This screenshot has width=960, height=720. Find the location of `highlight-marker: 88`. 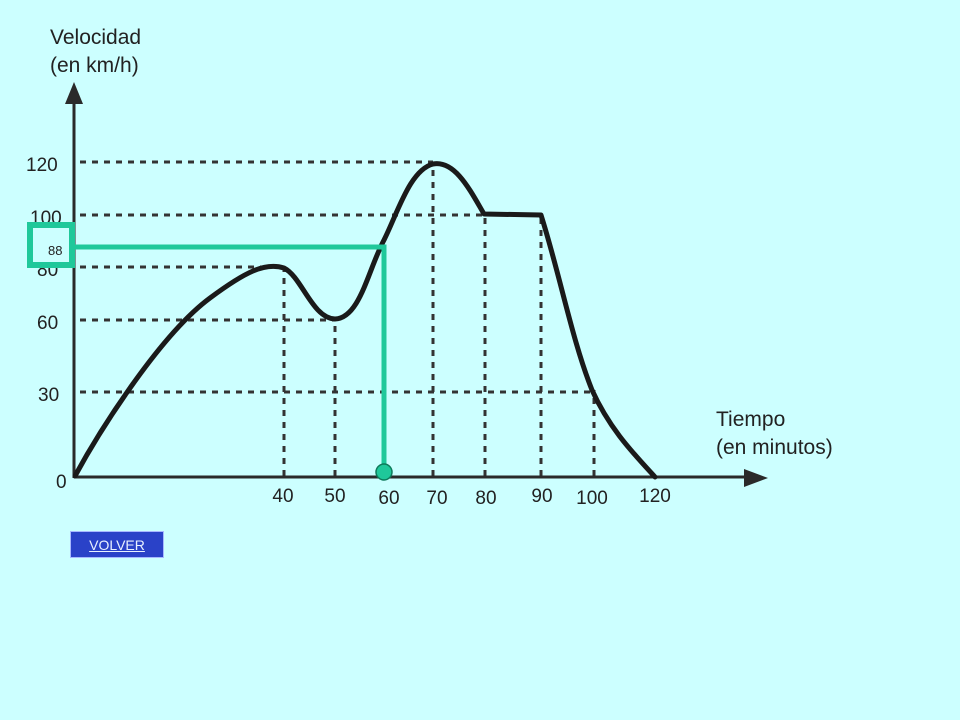

highlight-marker: 88 is located at coordinates (210, 351).